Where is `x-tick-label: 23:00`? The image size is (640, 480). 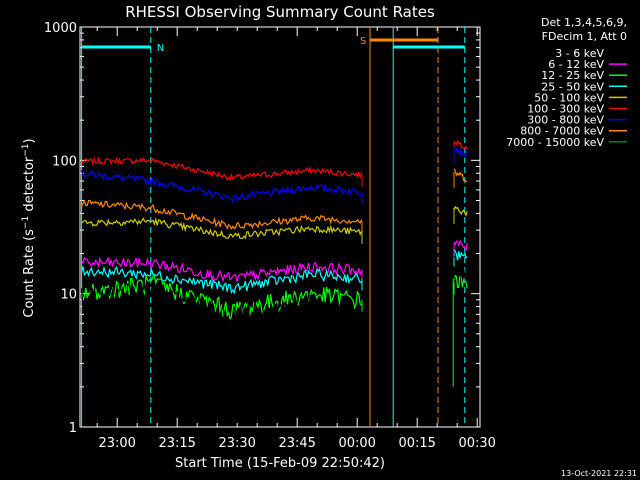 x-tick-label: 23:00 is located at coordinates (116, 443).